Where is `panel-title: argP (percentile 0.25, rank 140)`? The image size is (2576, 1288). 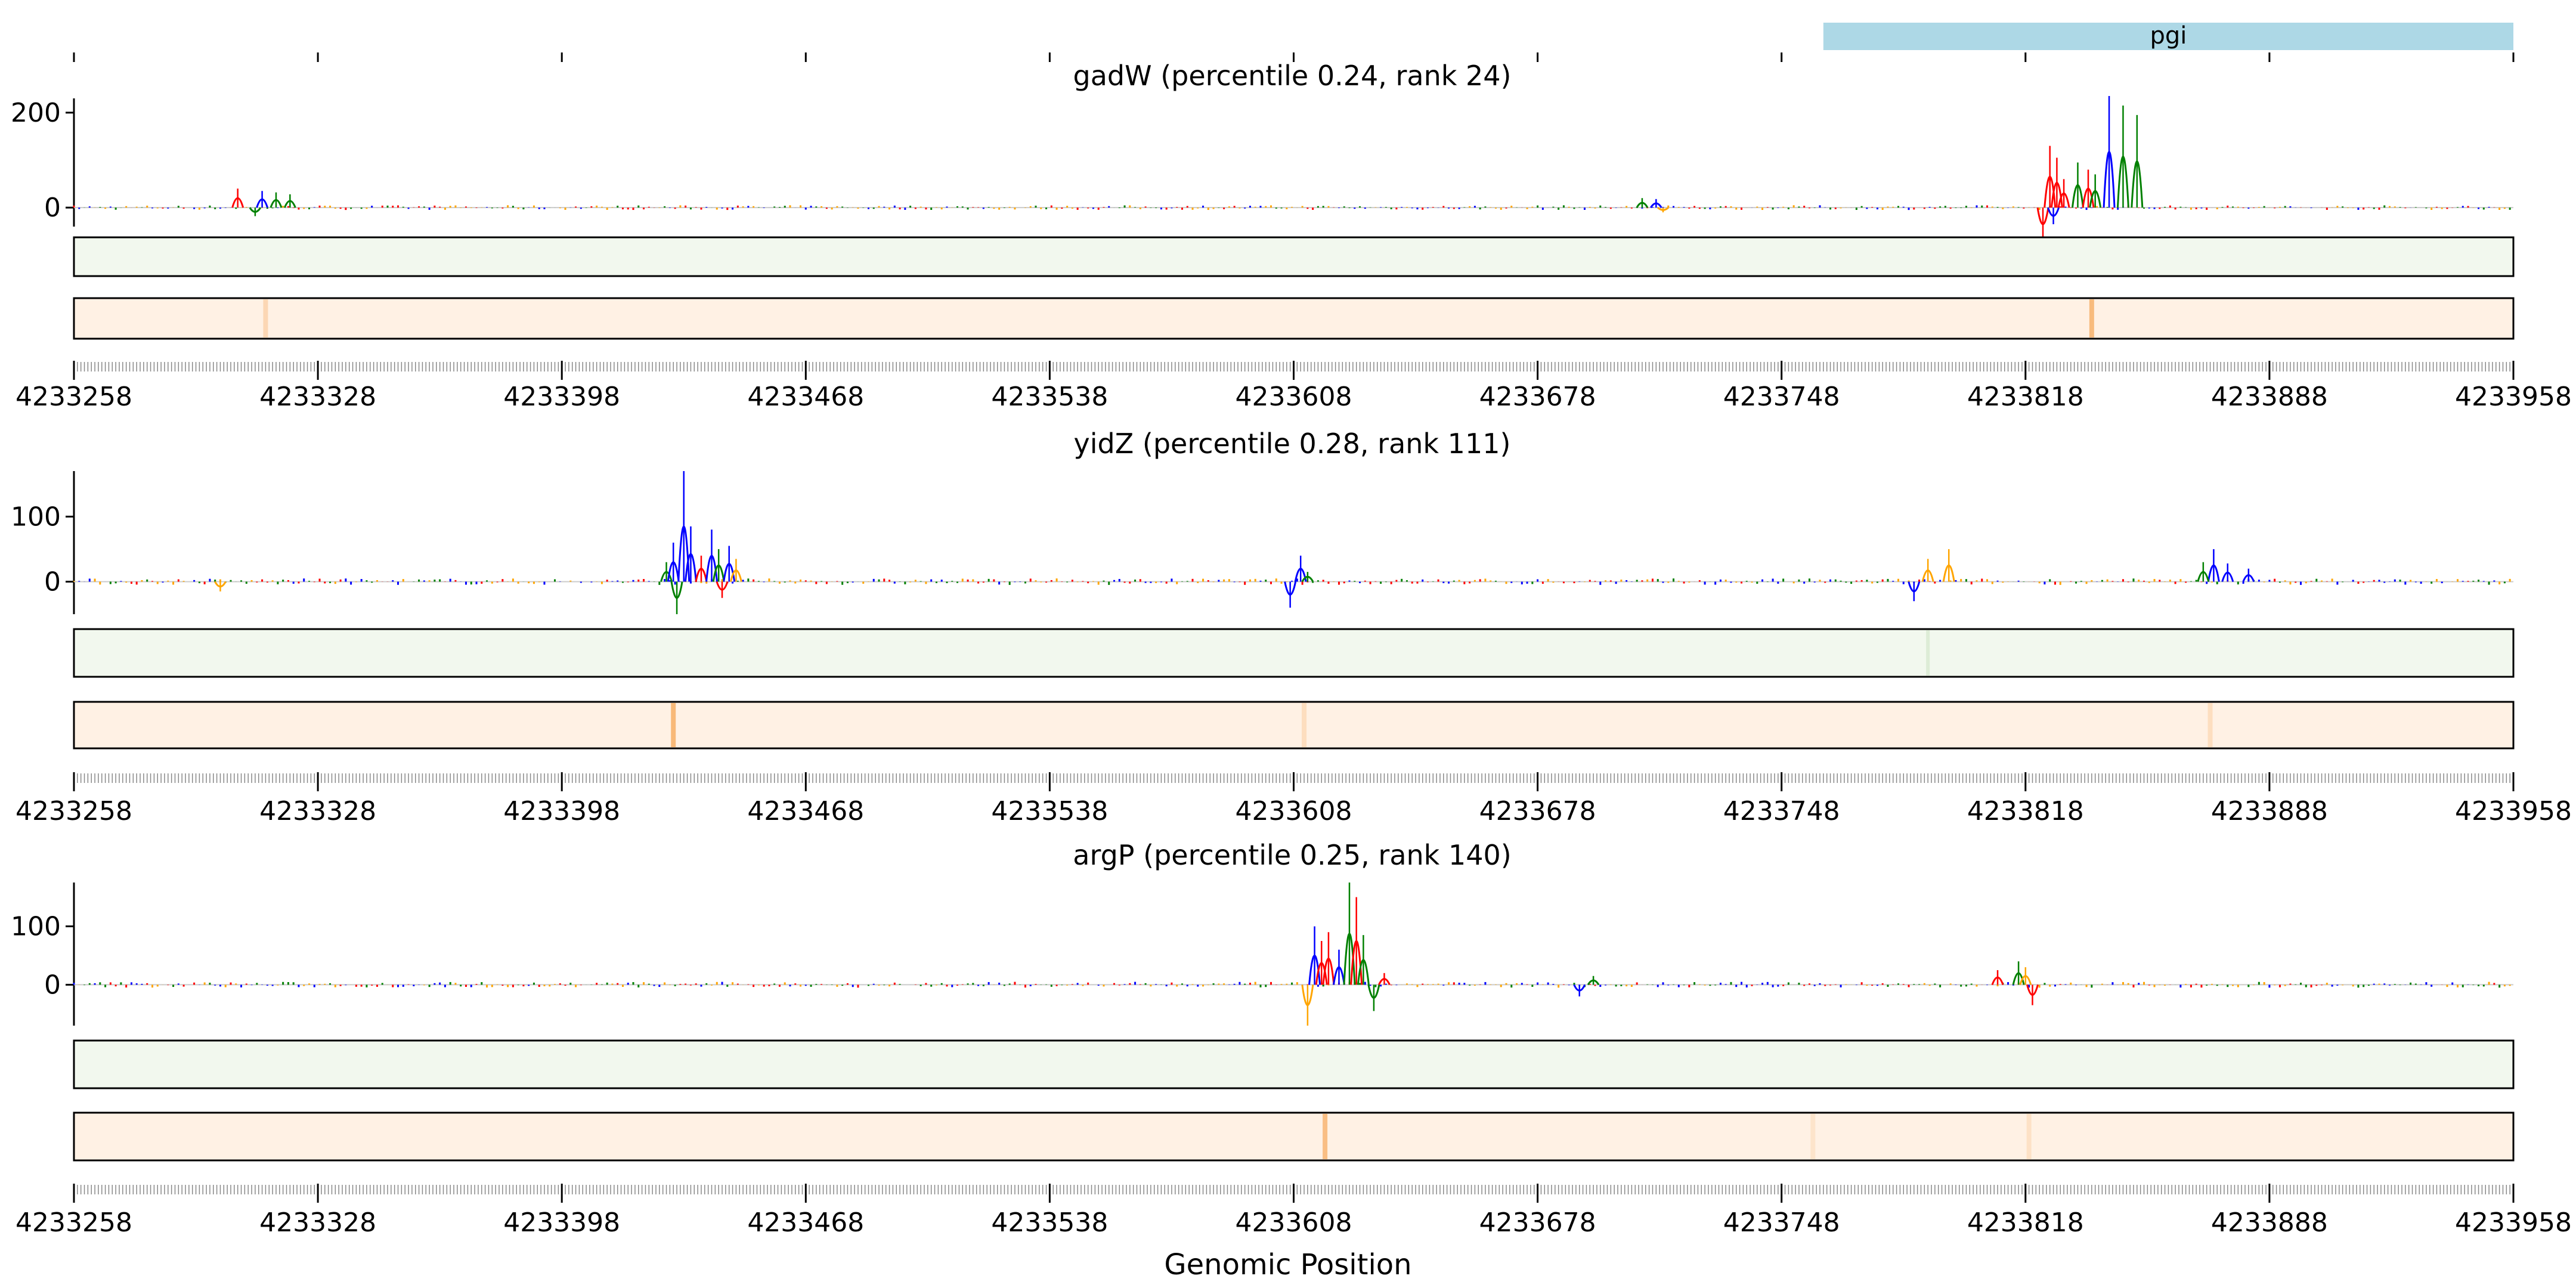
panel-title: argP (percentile 0.25, rank 140) is located at coordinates (1292, 855).